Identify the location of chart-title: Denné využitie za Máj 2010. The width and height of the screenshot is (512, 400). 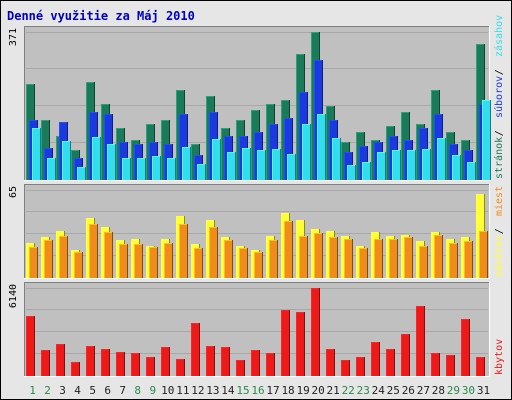
(101, 16).